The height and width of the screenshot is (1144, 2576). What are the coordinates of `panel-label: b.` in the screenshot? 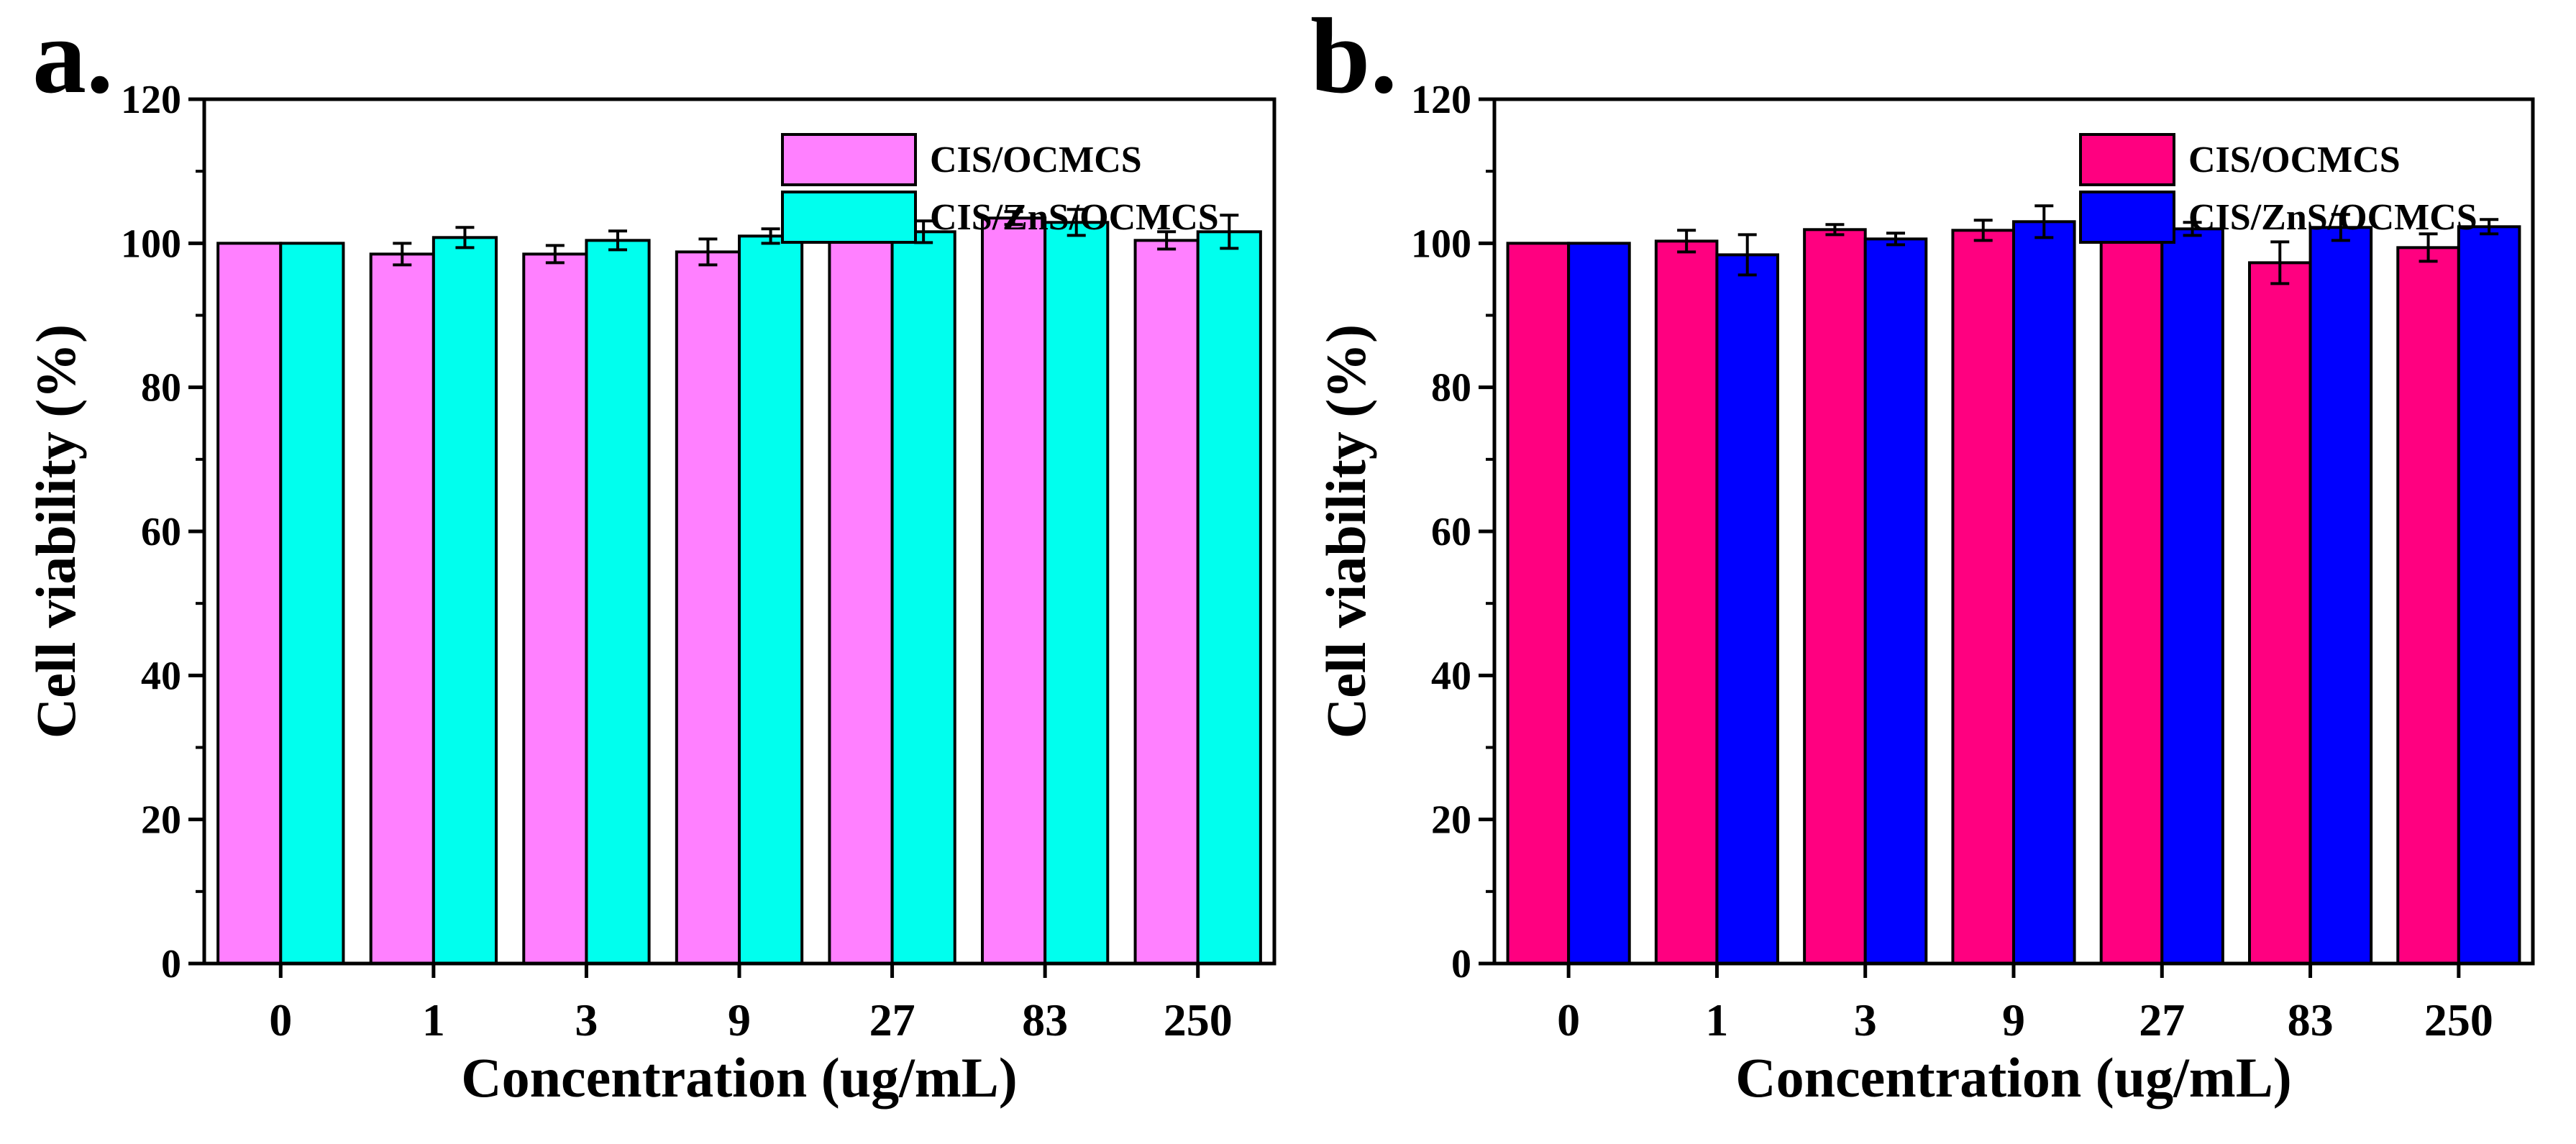 It's located at (1353, 58).